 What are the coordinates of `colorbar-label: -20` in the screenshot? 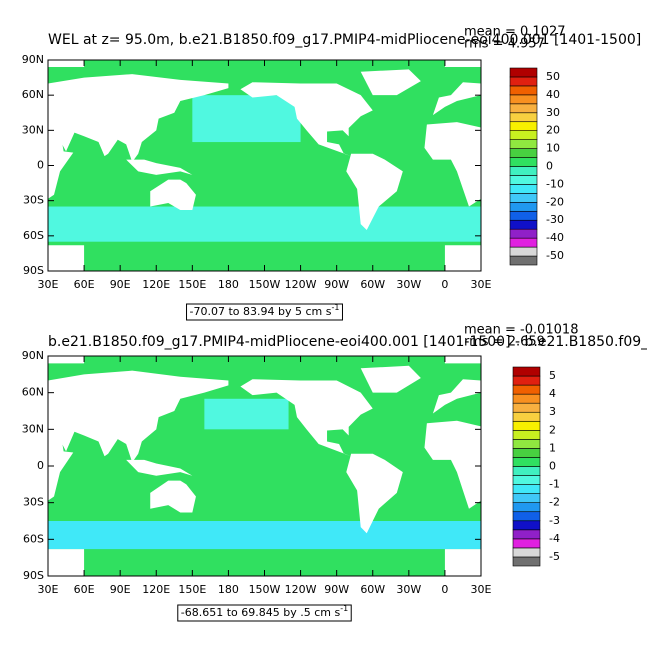 It's located at (555, 201).